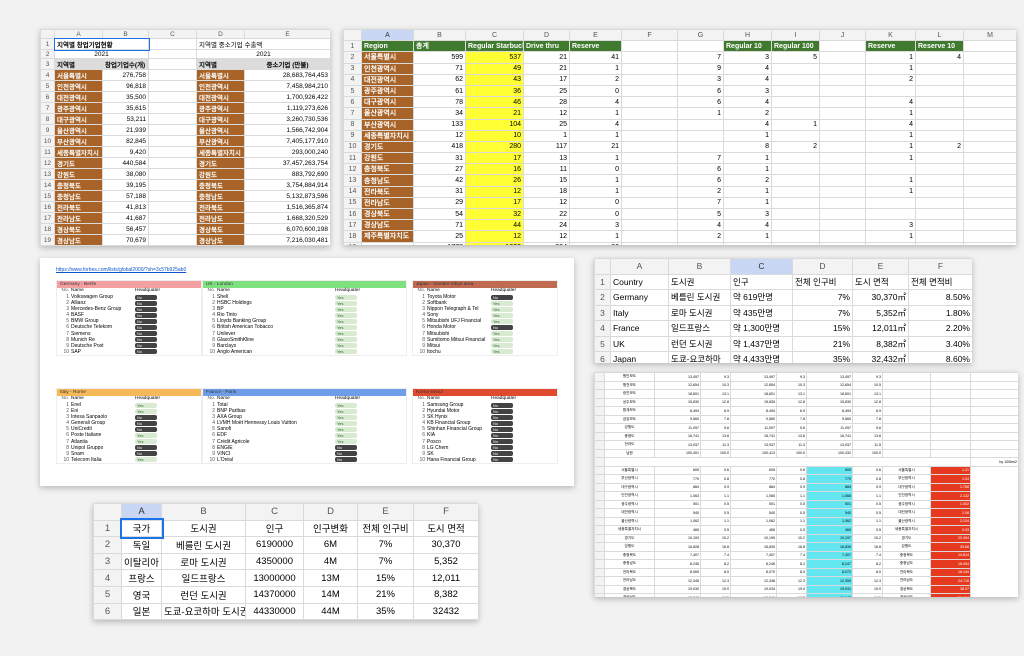 Image resolution: width=1024 pixels, height=656 pixels. Describe the element at coordinates (753, 581) in the screenshot. I see `cell: 12,348` at that location.